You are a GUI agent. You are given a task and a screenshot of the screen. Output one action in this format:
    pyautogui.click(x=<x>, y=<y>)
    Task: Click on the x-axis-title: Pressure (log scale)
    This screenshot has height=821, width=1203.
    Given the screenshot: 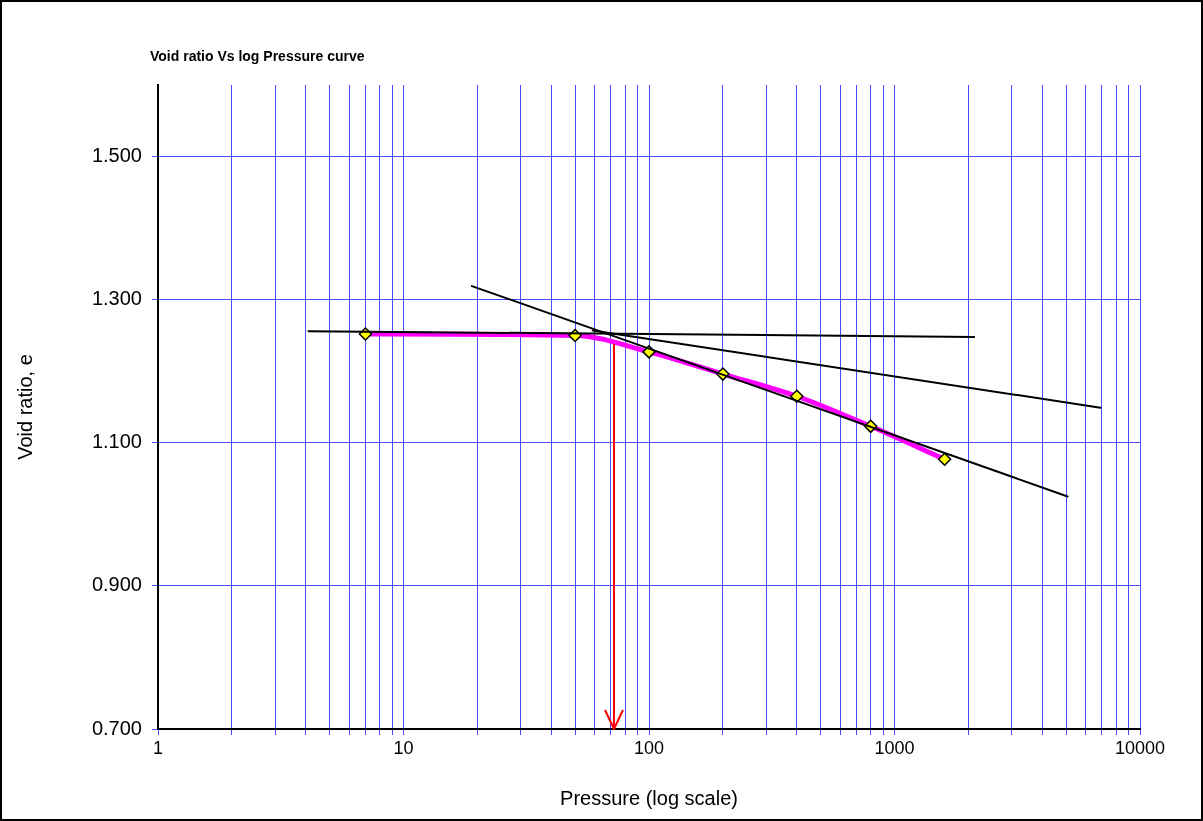 What is the action you would take?
    pyautogui.click(x=649, y=797)
    